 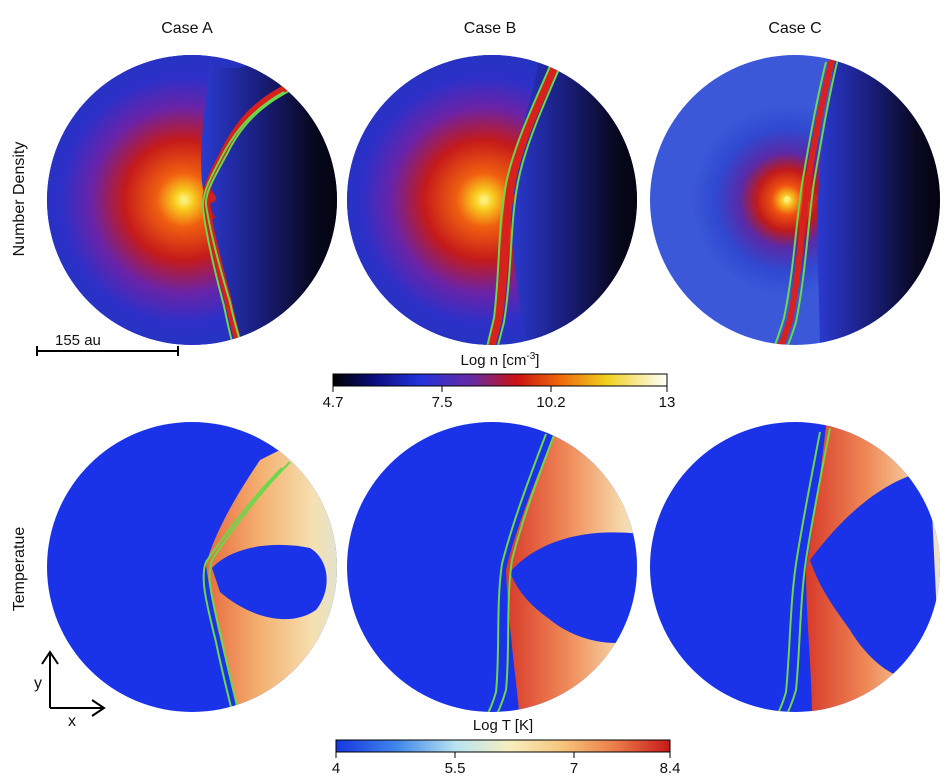 What do you see at coordinates (490, 28) in the screenshot?
I see `column-title-case-b: Case B` at bounding box center [490, 28].